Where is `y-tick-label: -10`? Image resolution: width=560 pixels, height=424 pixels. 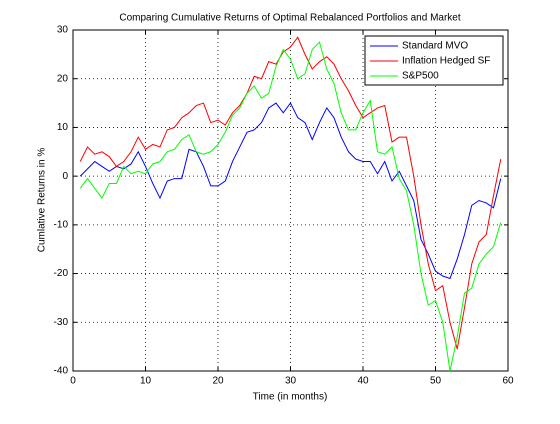 y-tick-label: -10 is located at coordinates (61, 224).